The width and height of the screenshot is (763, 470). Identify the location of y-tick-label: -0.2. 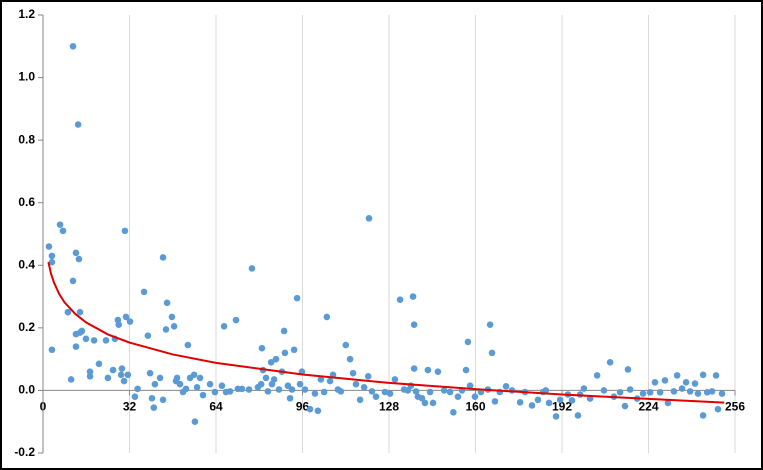
(24, 452).